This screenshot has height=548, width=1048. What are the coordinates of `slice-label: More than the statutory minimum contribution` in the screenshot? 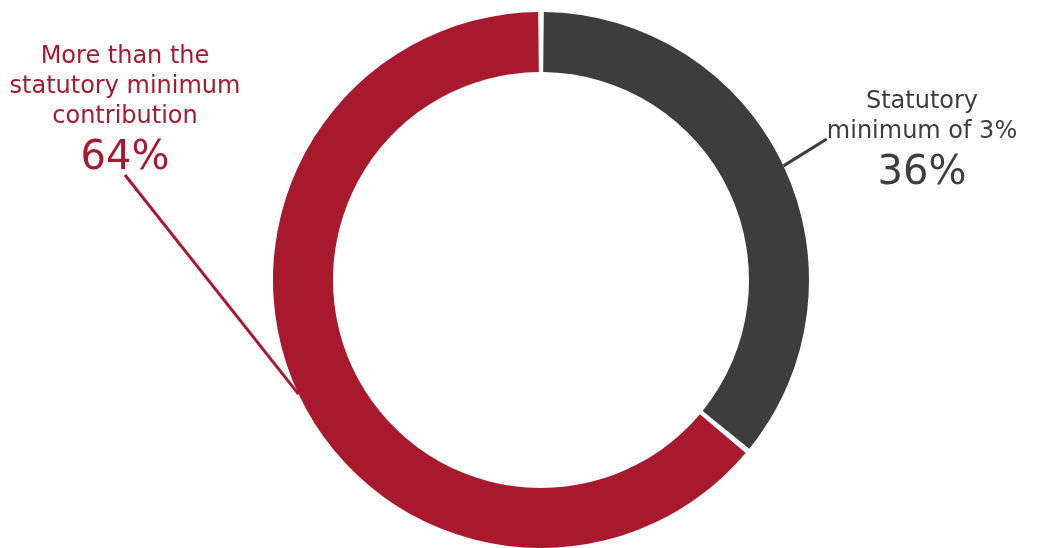 It's located at (125, 85).